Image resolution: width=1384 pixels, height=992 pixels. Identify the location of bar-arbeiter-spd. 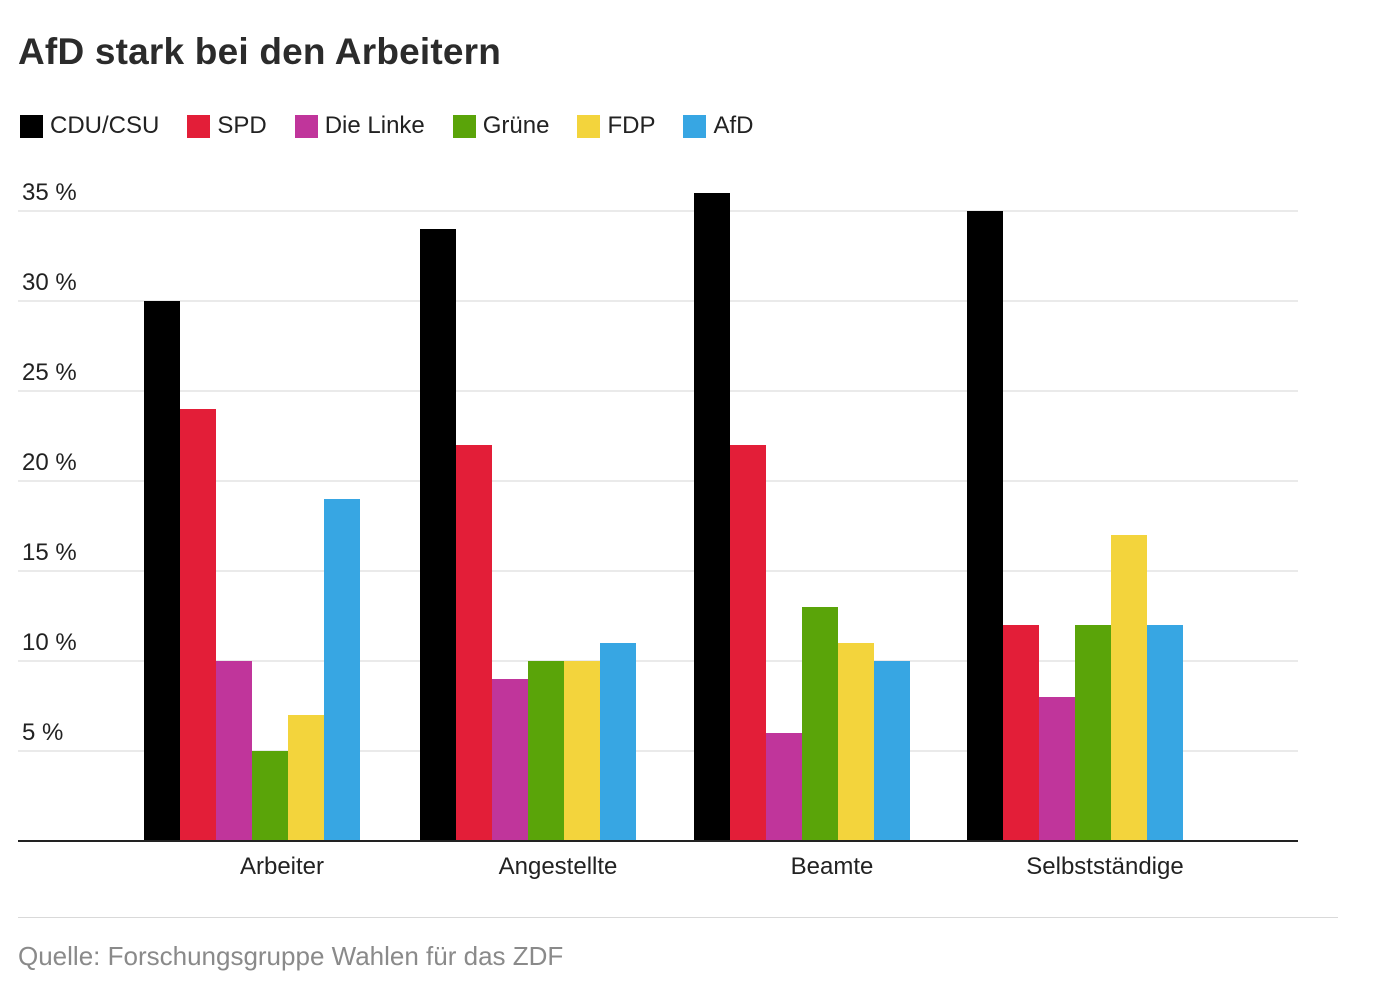
(198, 625).